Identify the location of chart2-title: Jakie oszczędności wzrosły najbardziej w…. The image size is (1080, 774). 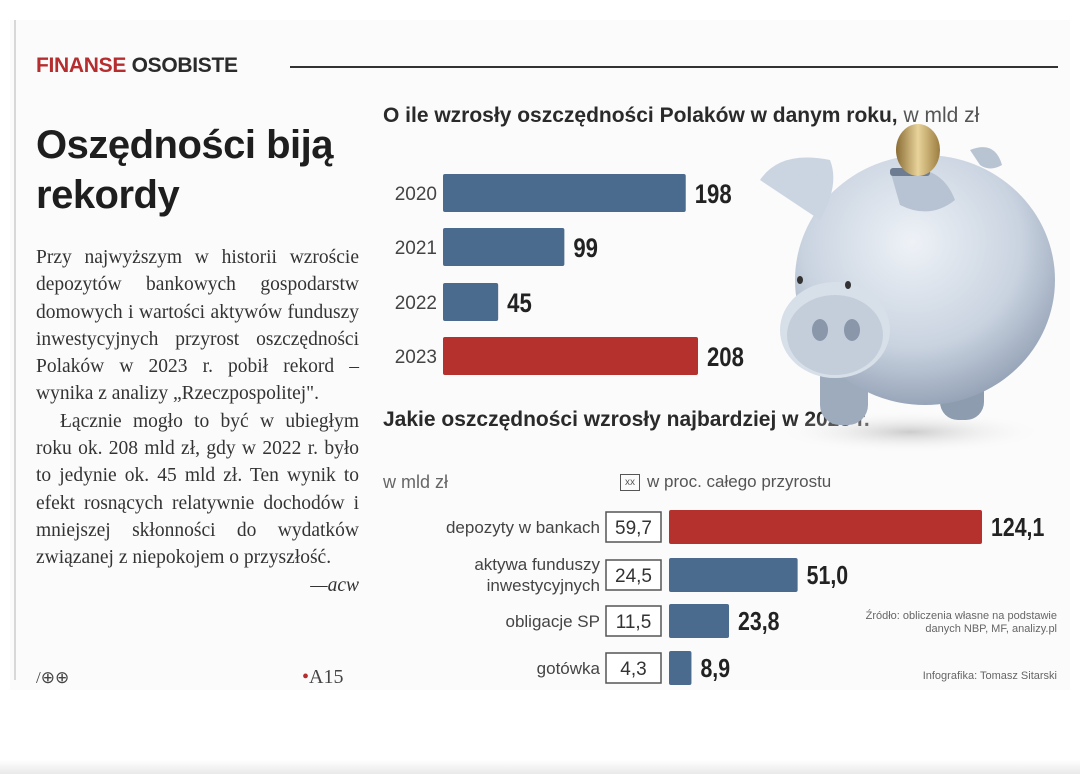
(626, 419).